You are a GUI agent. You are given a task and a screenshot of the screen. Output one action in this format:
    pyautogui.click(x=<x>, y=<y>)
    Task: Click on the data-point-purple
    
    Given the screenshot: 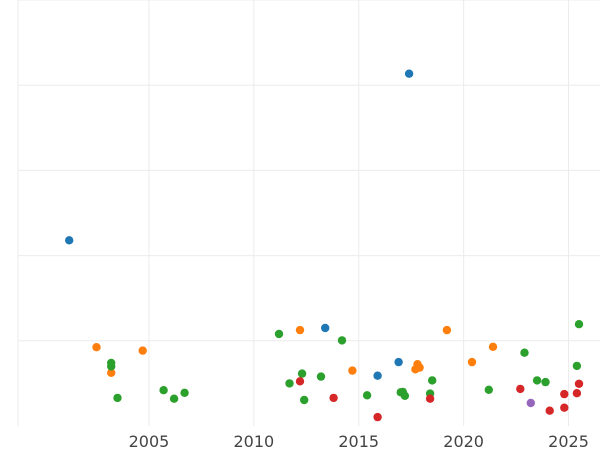 What is the action you would take?
    pyautogui.click(x=530, y=403)
    